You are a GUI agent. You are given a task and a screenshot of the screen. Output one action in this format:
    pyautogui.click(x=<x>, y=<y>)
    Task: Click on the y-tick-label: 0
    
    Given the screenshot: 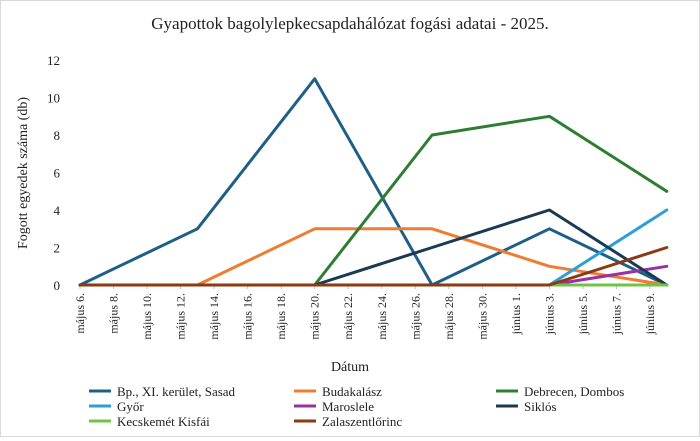 What is the action you would take?
    pyautogui.click(x=57, y=285)
    